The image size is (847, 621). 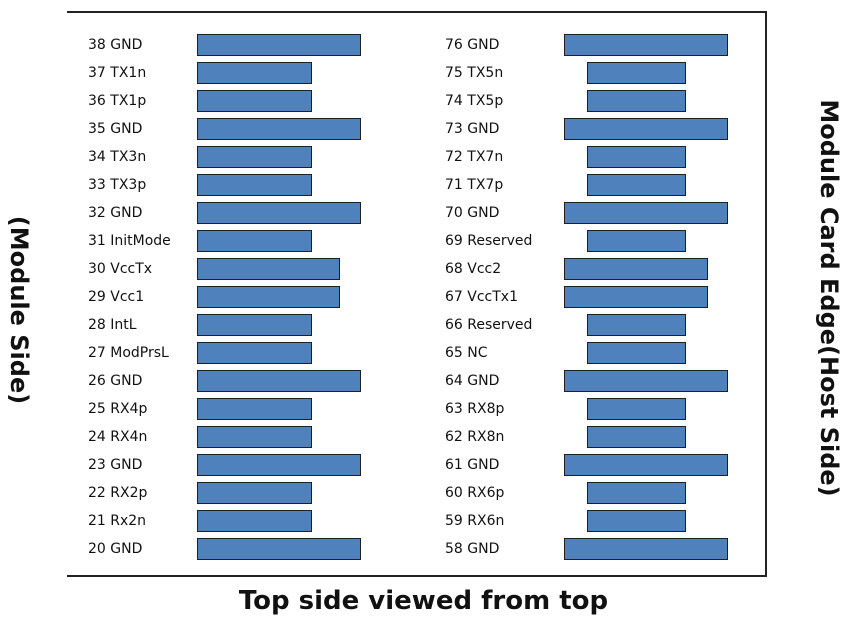 I want to click on left-pin-label: 27 ModPrsL, so click(x=128, y=353).